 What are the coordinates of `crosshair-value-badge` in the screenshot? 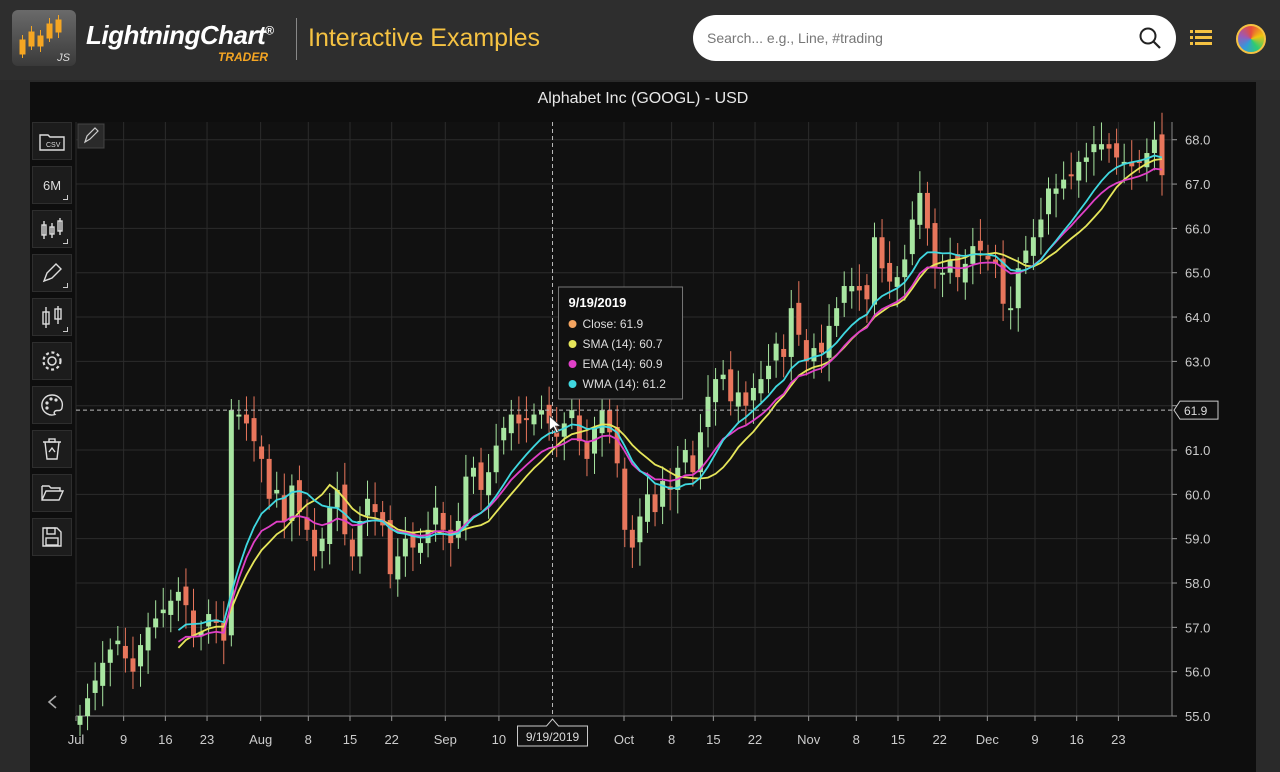 It's located at (1196, 410).